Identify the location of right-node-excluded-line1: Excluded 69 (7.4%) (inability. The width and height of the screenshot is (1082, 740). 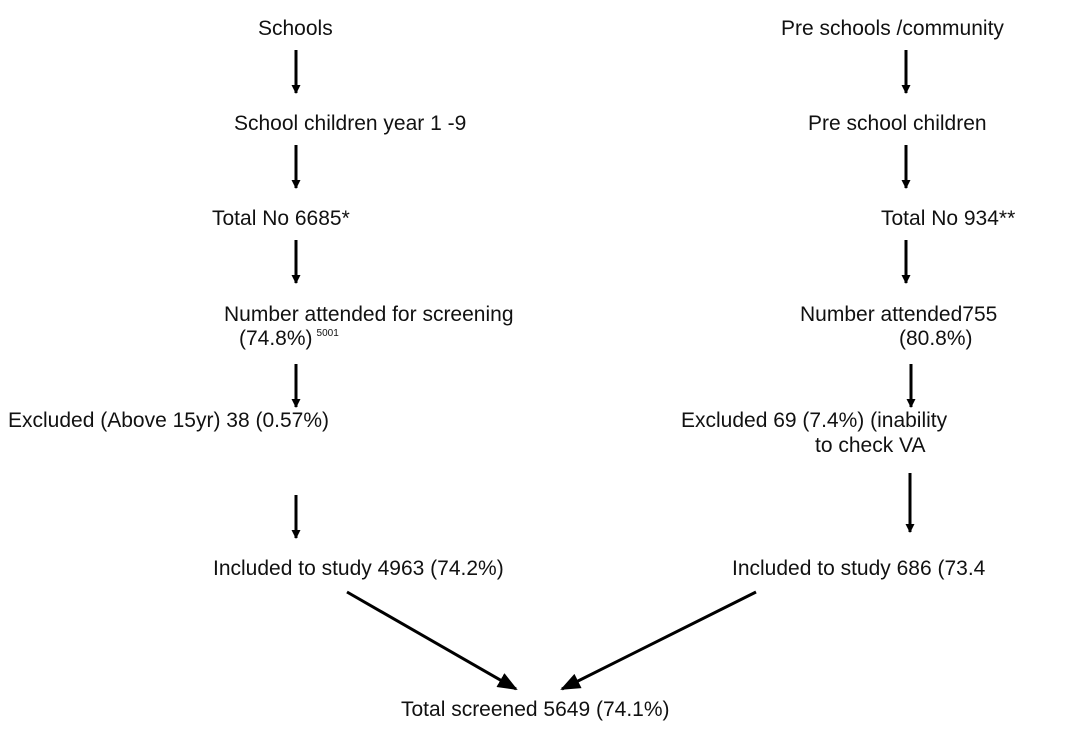
(814, 420).